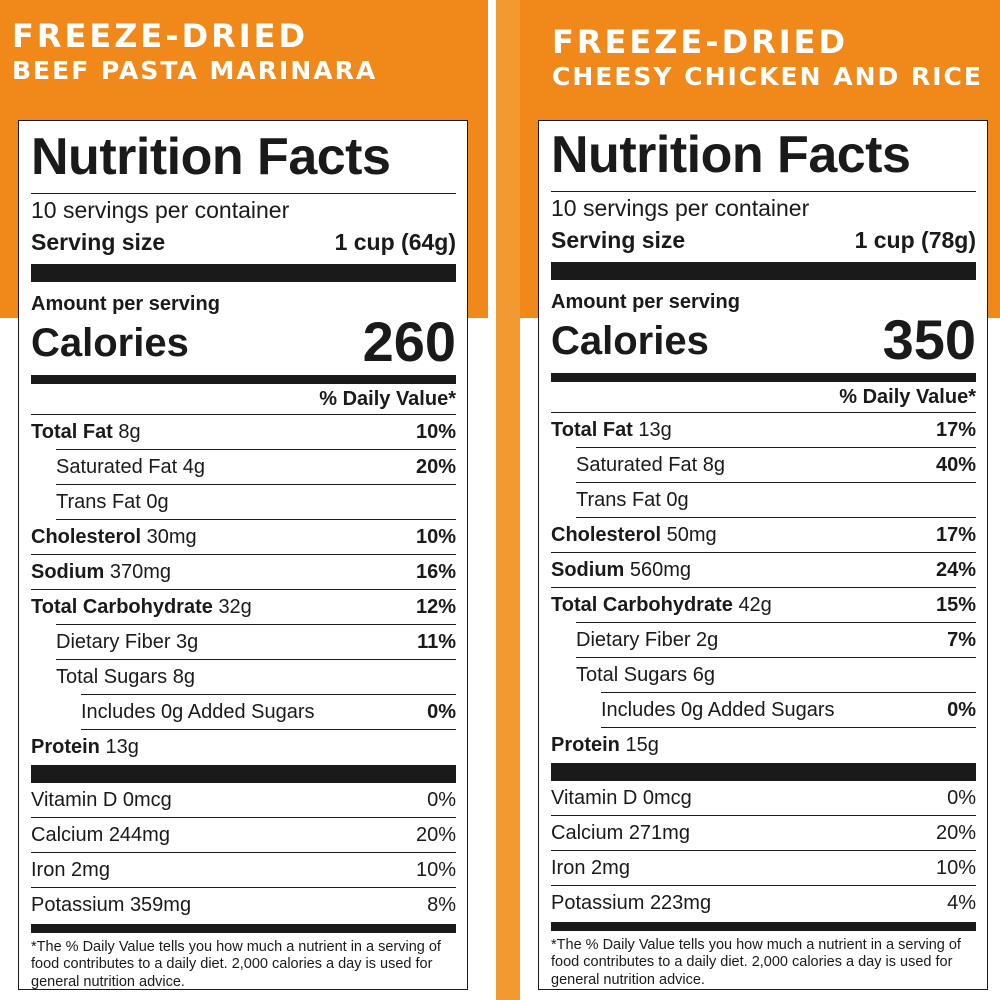 The image size is (1000, 1000). I want to click on nutrient-row-cholesterol: Cholesterol 30mg 10%, so click(243, 537).